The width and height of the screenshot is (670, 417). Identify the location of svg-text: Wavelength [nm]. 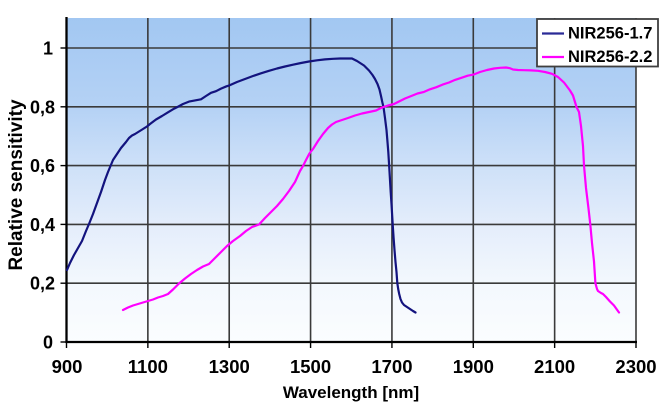
(351, 392).